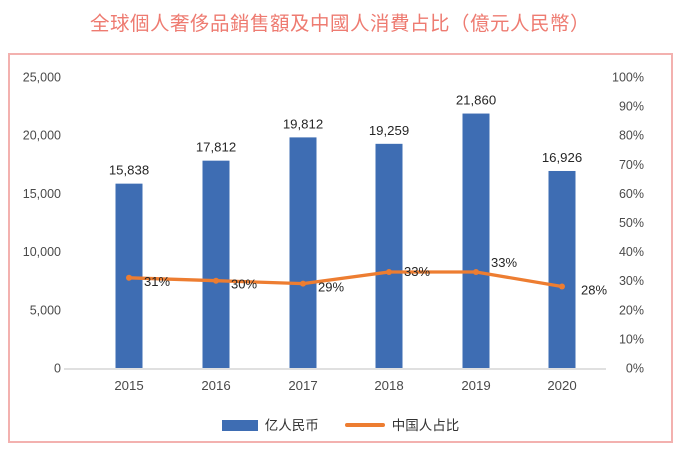  I want to click on svg-text: 10,000, so click(42, 252).